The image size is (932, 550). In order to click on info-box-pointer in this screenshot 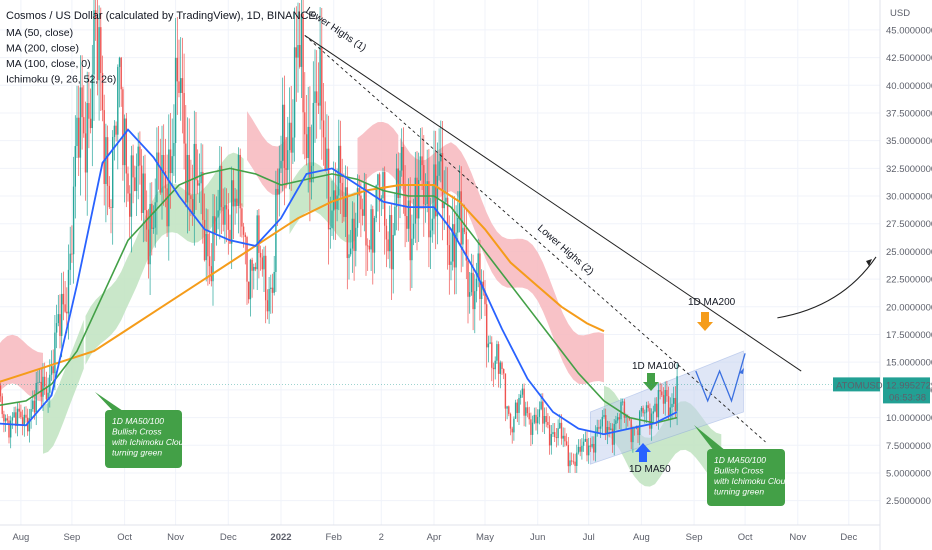, I will do `click(710, 438)`.